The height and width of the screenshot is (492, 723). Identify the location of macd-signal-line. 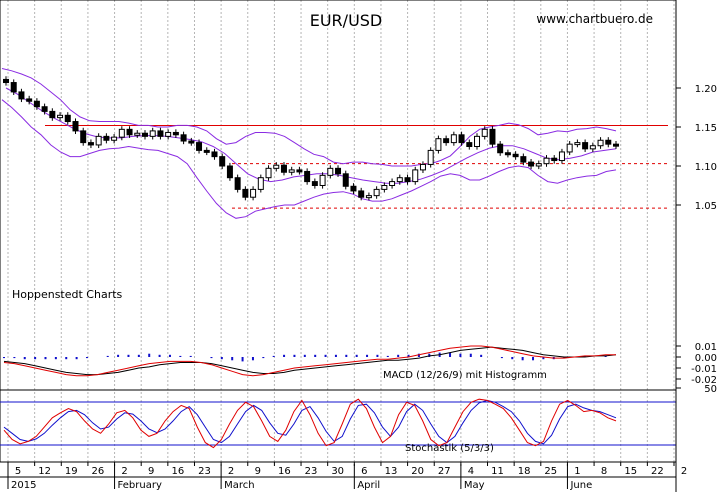
(310, 361).